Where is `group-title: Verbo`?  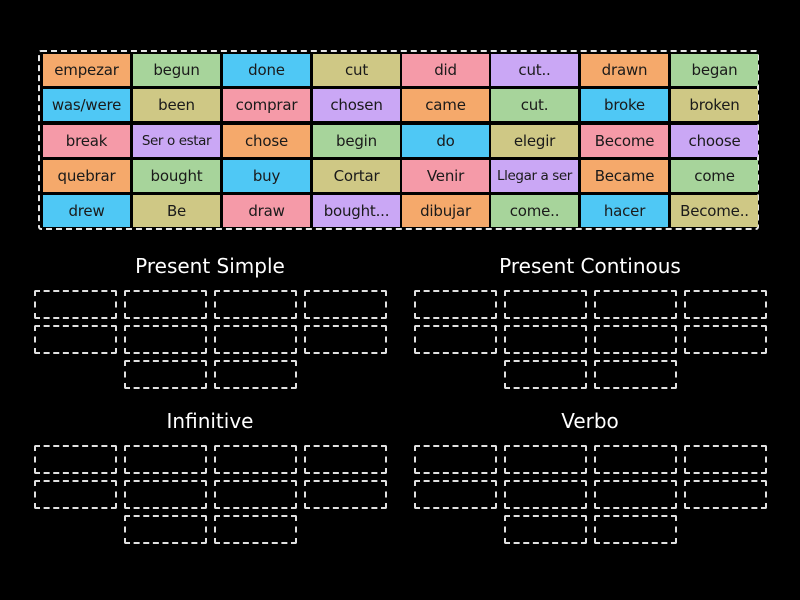
group-title: Verbo is located at coordinates (590, 421).